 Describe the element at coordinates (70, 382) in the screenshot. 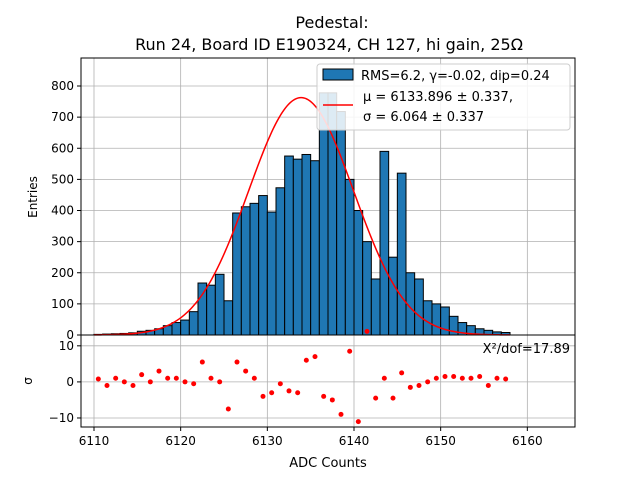

I see `residual-y-tick-label: 0` at that location.